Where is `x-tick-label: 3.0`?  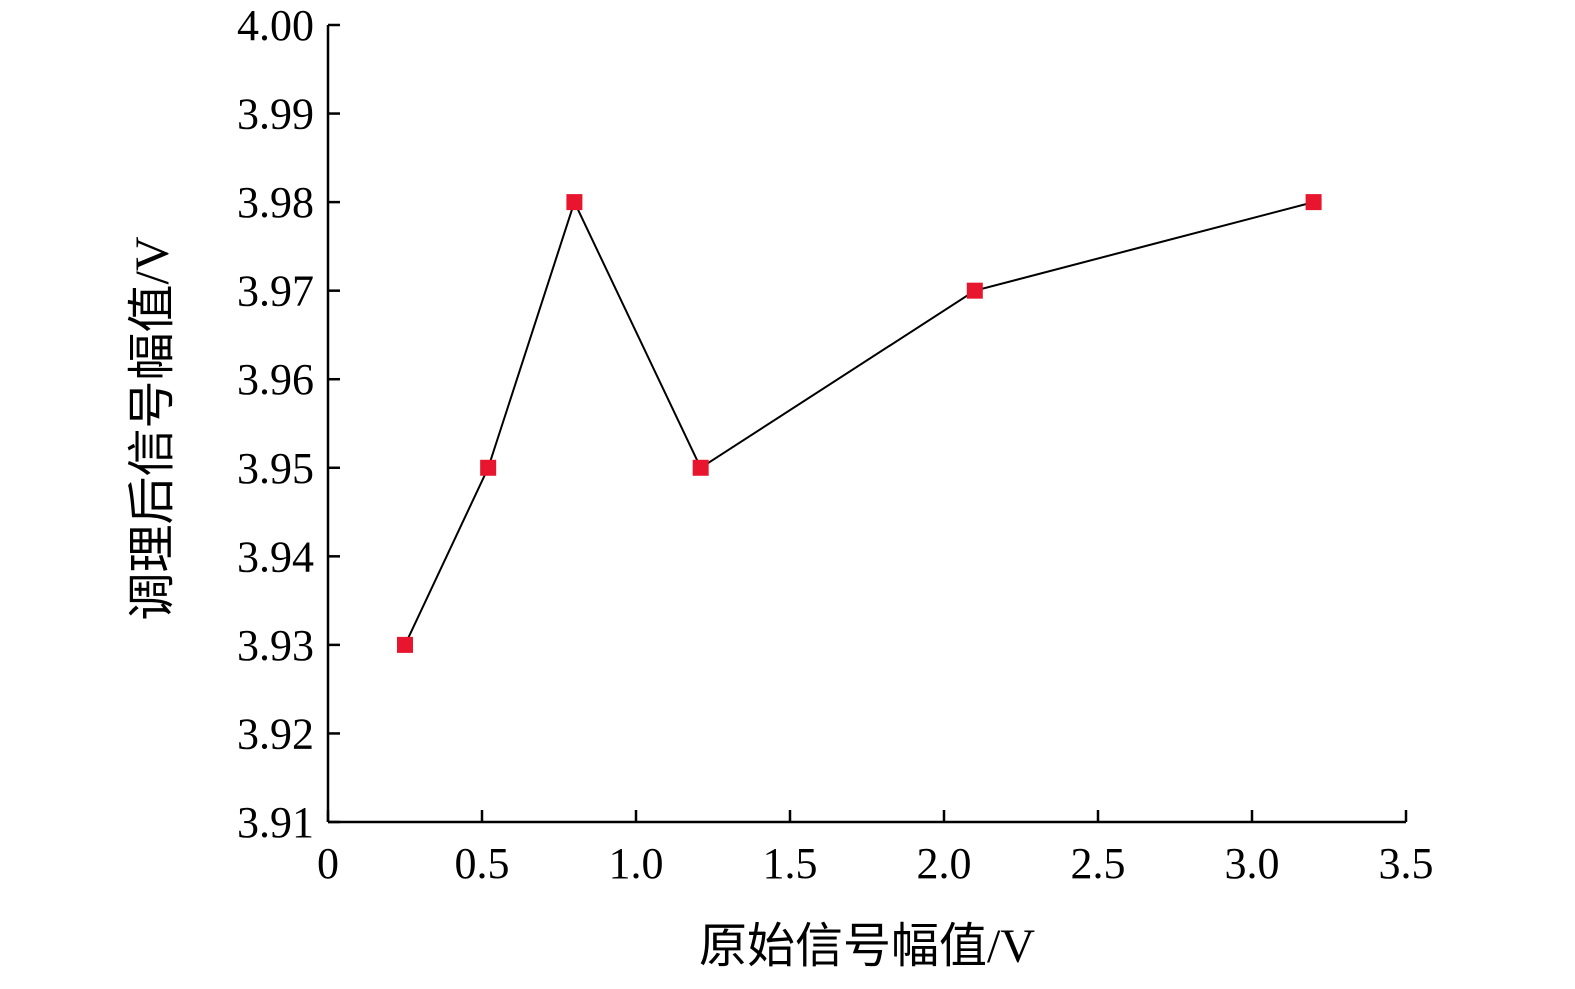 x-tick-label: 3.0 is located at coordinates (1252, 863).